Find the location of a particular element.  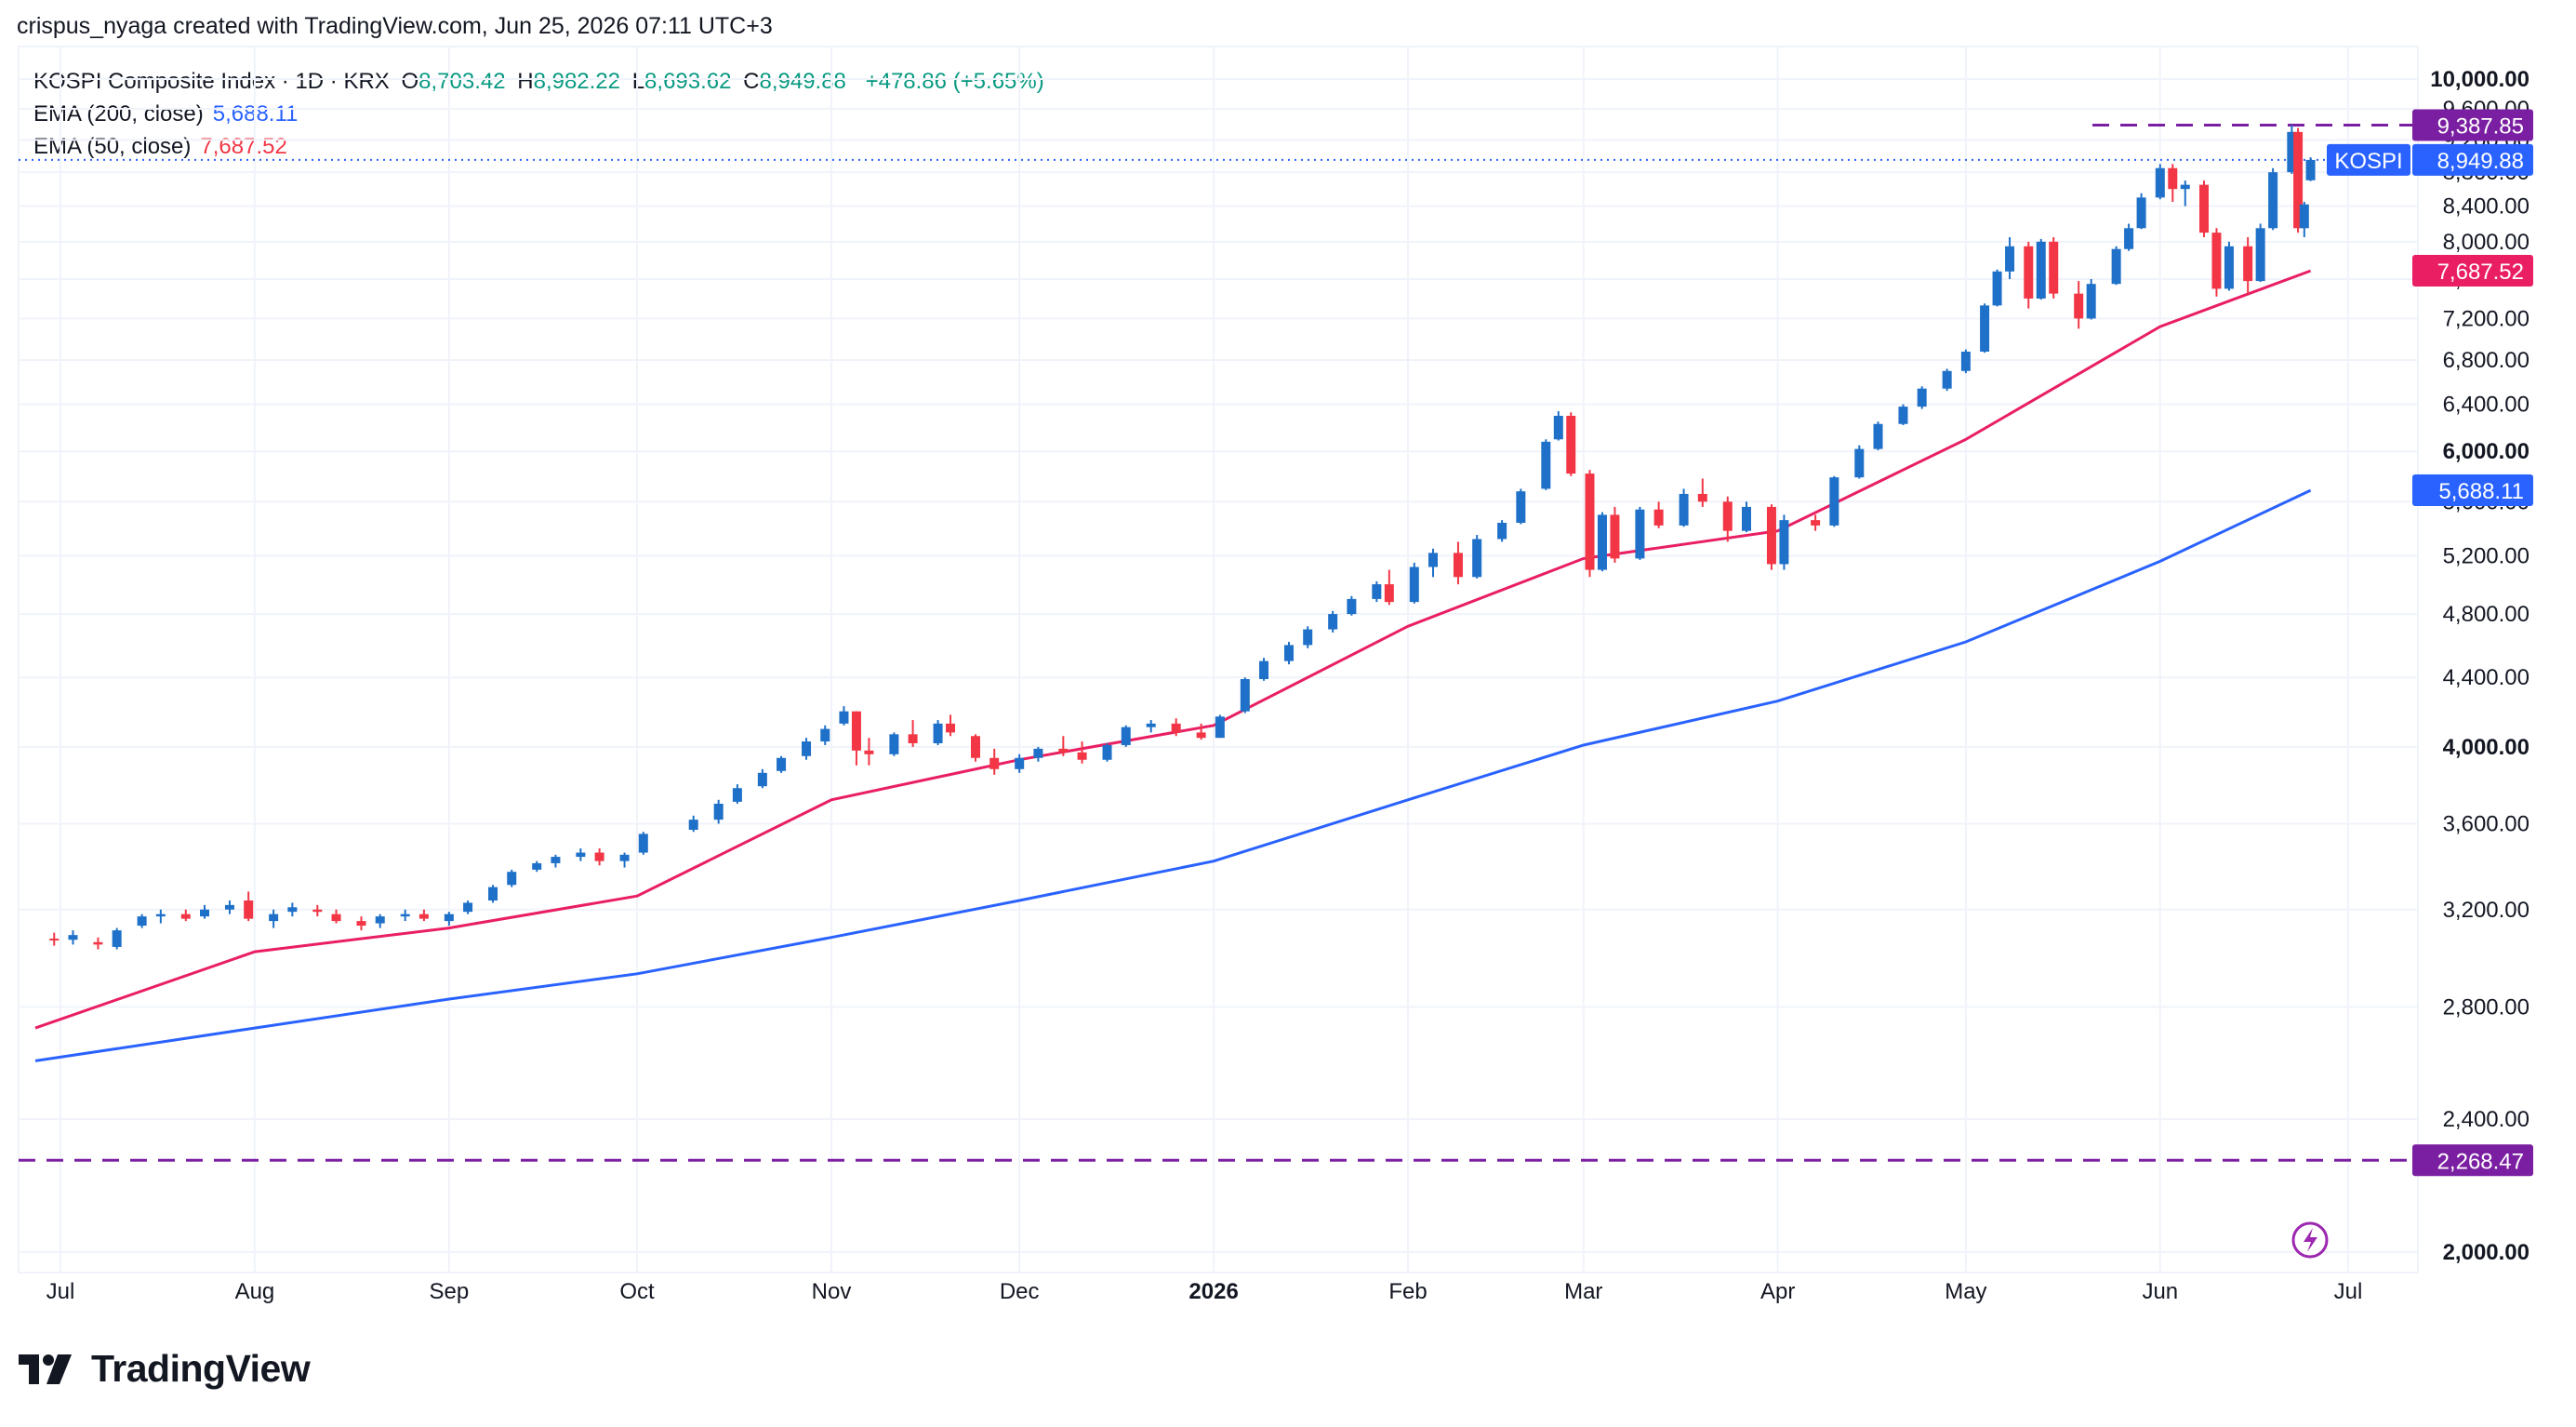

tradingview-logo-icon is located at coordinates (45, 1369).